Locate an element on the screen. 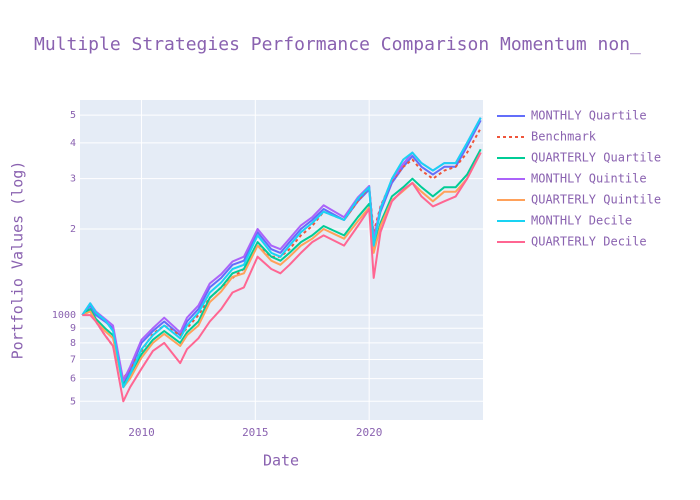  legend-label: QUARTERLY Quintile is located at coordinates (596, 200).